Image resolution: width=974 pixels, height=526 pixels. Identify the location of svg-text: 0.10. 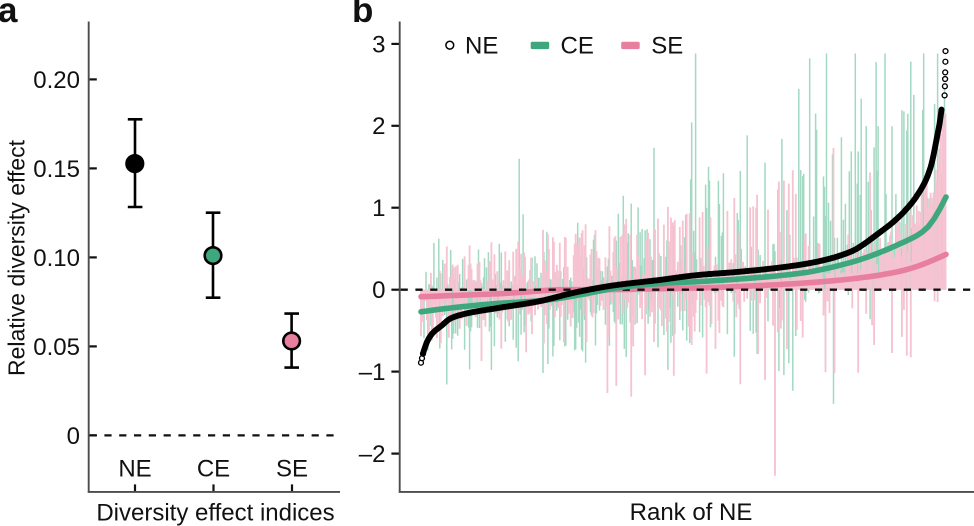
(56, 258).